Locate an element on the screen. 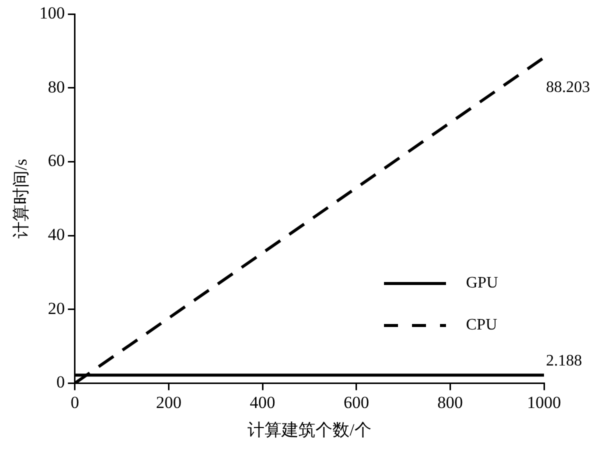  y-tick-label: 60 is located at coordinates (56, 160).